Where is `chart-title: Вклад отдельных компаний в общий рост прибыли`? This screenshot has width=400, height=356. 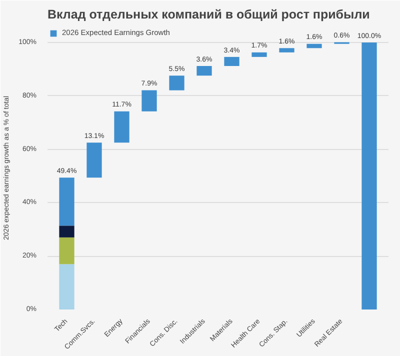
chart-title: Вклад отдельных компаний в общий рост прибыли is located at coordinates (209, 15).